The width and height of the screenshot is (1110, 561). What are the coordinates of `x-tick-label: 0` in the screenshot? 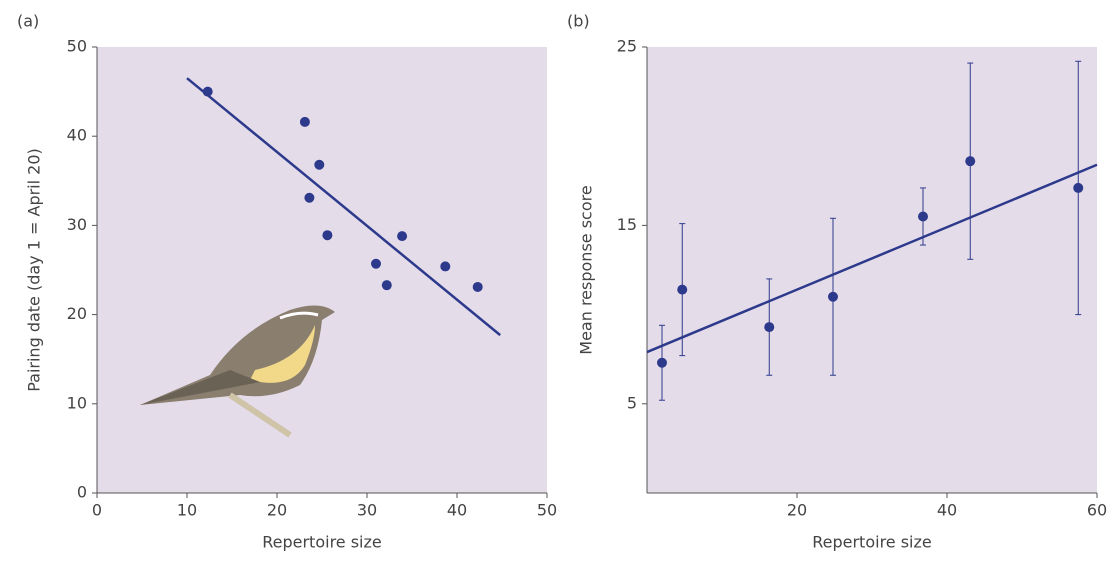 It's located at (97, 510).